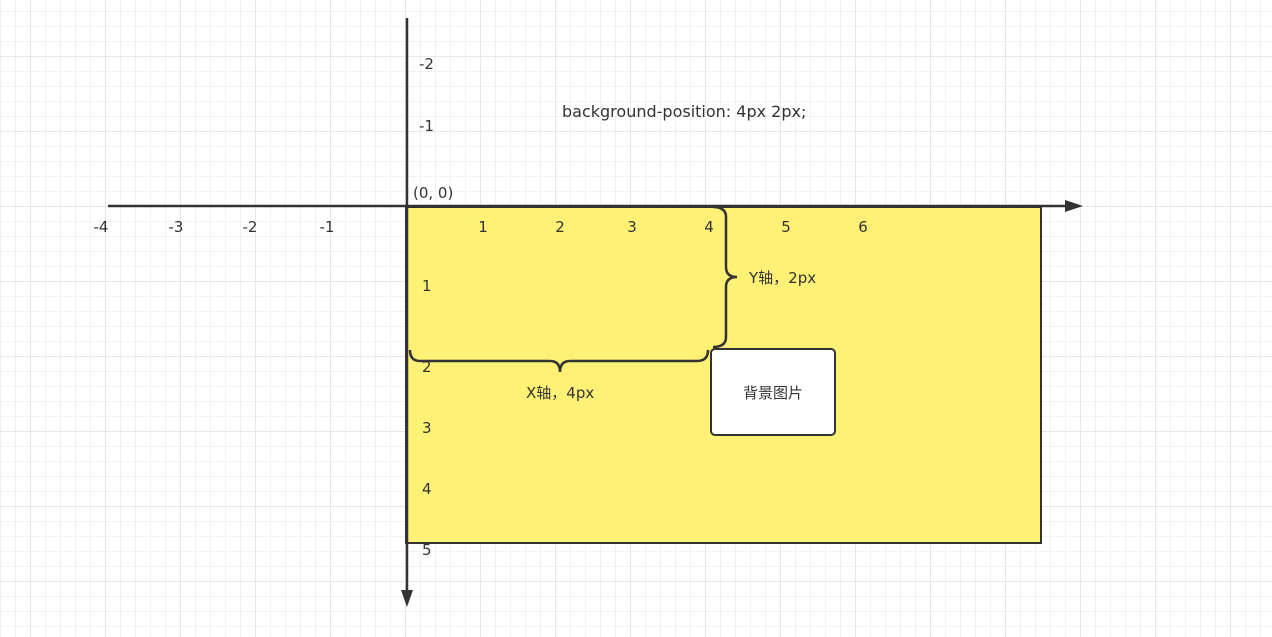 The height and width of the screenshot is (637, 1272). I want to click on y-tick-label: 3, so click(427, 428).